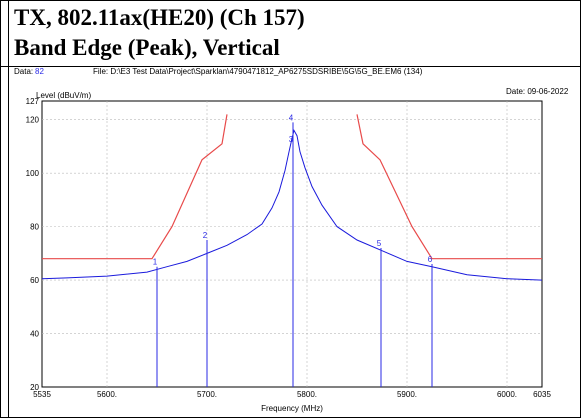 This screenshot has width=581, height=418. What do you see at coordinates (307, 394) in the screenshot?
I see `x-tick-label: 5800.` at bounding box center [307, 394].